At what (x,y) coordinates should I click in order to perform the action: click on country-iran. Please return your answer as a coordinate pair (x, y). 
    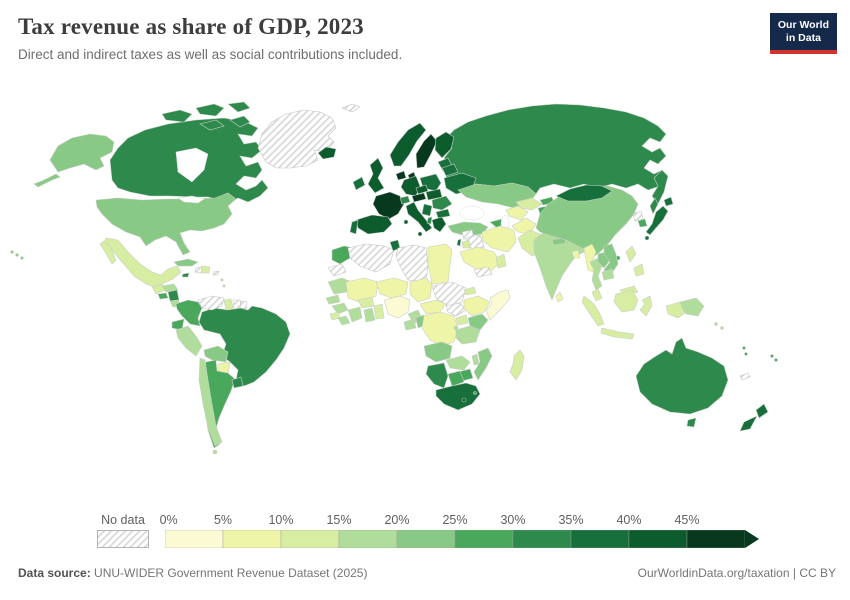
    Looking at the image, I should click on (499, 239).